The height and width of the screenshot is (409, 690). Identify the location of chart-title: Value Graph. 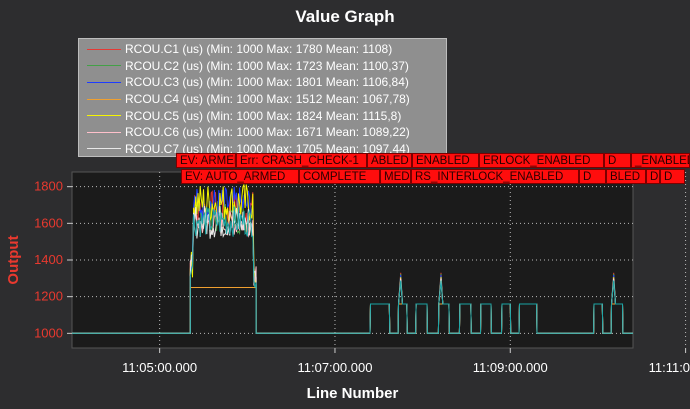
(345, 16).